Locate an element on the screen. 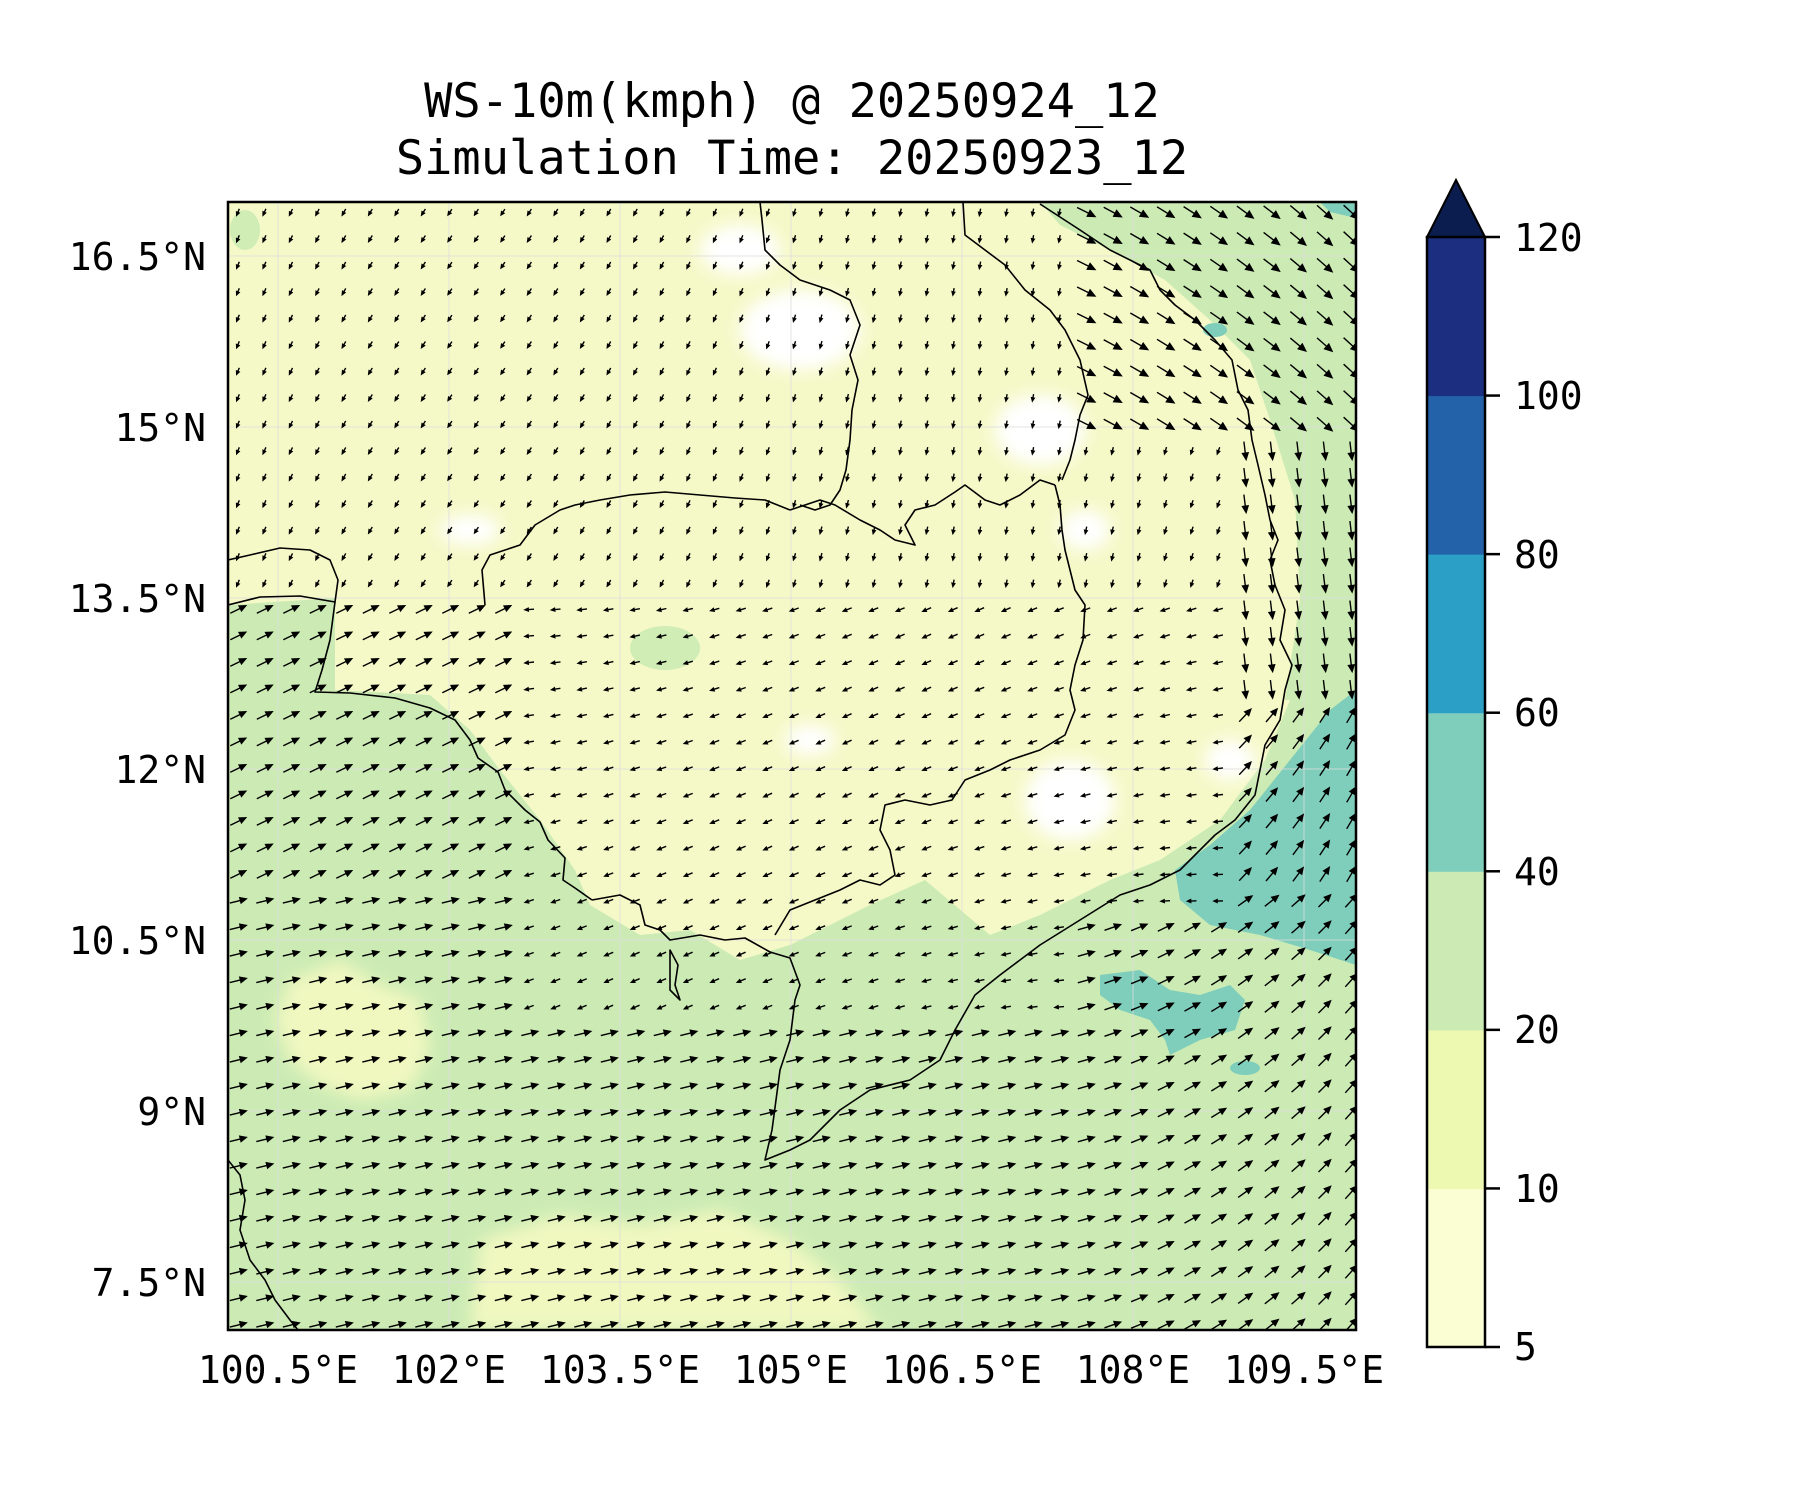 This screenshot has height=1500, width=1800. colorbar-swatch is located at coordinates (1456, 1109).